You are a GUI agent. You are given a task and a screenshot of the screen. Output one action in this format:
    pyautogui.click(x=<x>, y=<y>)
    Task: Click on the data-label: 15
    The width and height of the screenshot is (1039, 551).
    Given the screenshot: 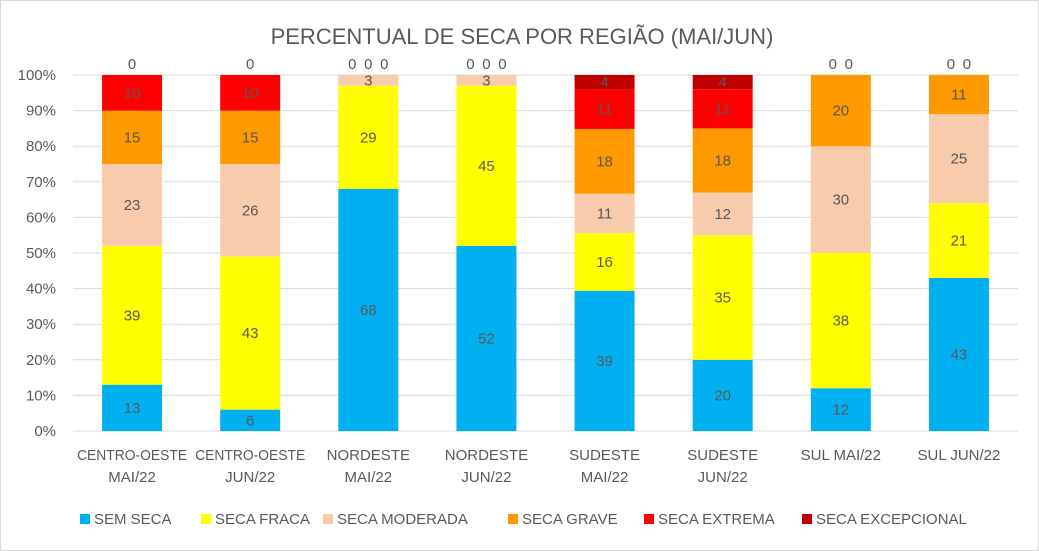 What is the action you would take?
    pyautogui.click(x=250, y=137)
    